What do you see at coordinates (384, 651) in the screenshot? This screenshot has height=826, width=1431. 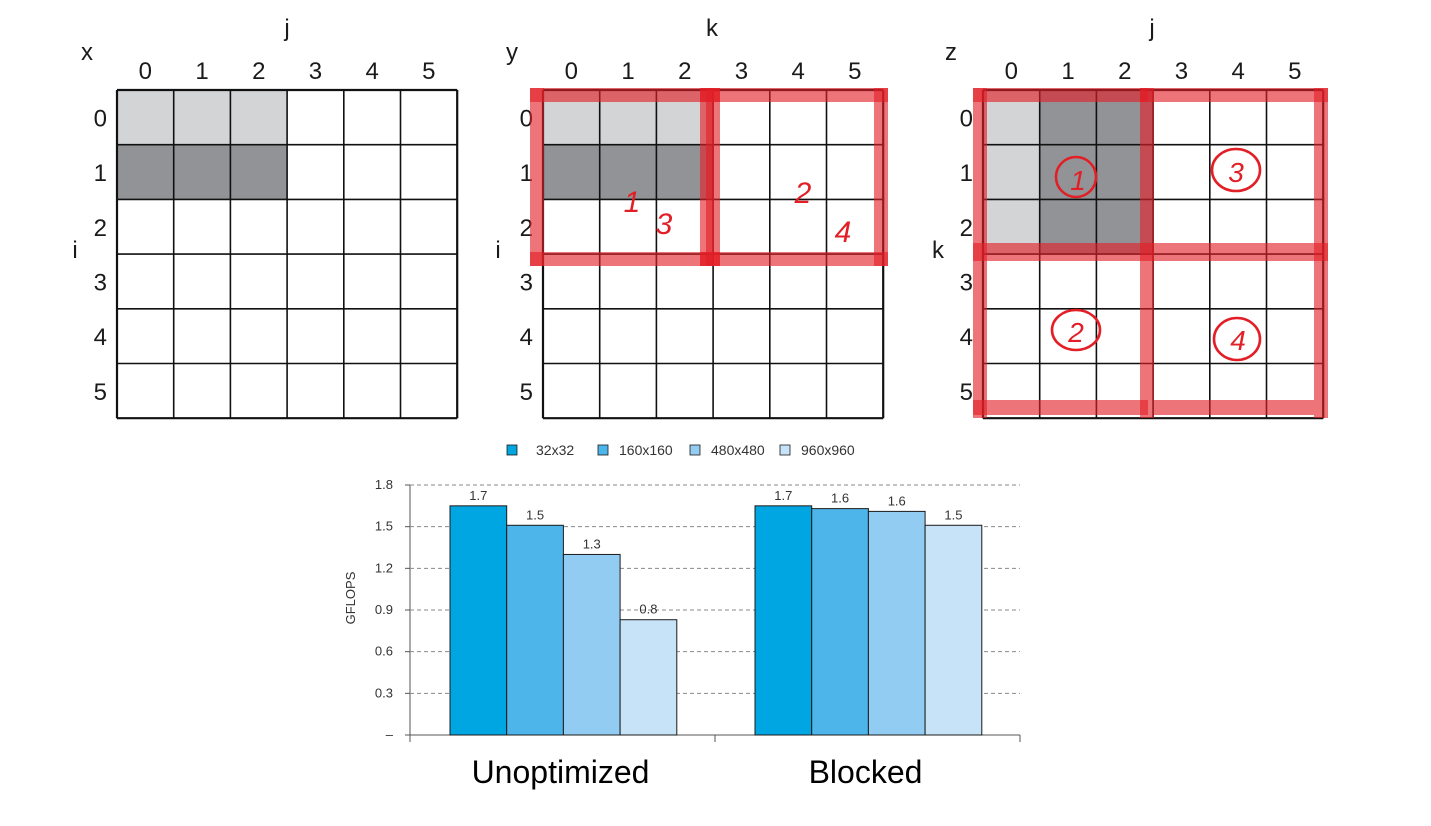 I see `y-tick-label: 0.6` at bounding box center [384, 651].